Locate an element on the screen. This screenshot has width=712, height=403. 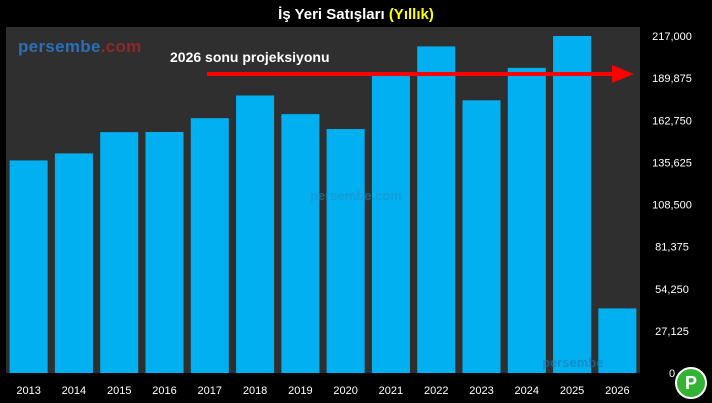
bar-2015 is located at coordinates (119, 252).